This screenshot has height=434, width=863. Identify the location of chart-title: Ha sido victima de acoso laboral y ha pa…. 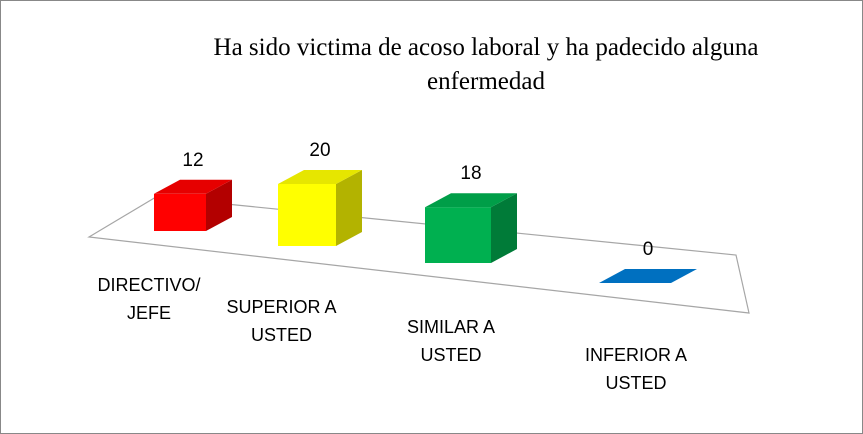
(486, 64).